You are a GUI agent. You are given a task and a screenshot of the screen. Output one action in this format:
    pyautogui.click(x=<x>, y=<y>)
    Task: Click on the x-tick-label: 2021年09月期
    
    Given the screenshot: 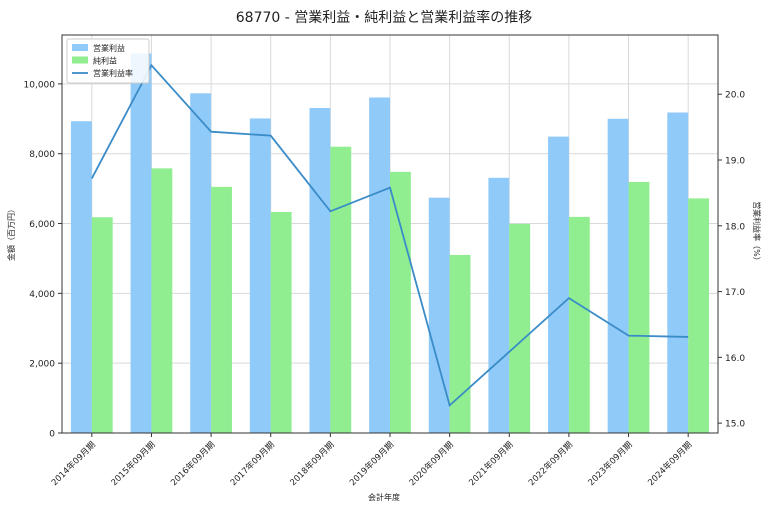 What is the action you would take?
    pyautogui.click(x=491, y=463)
    